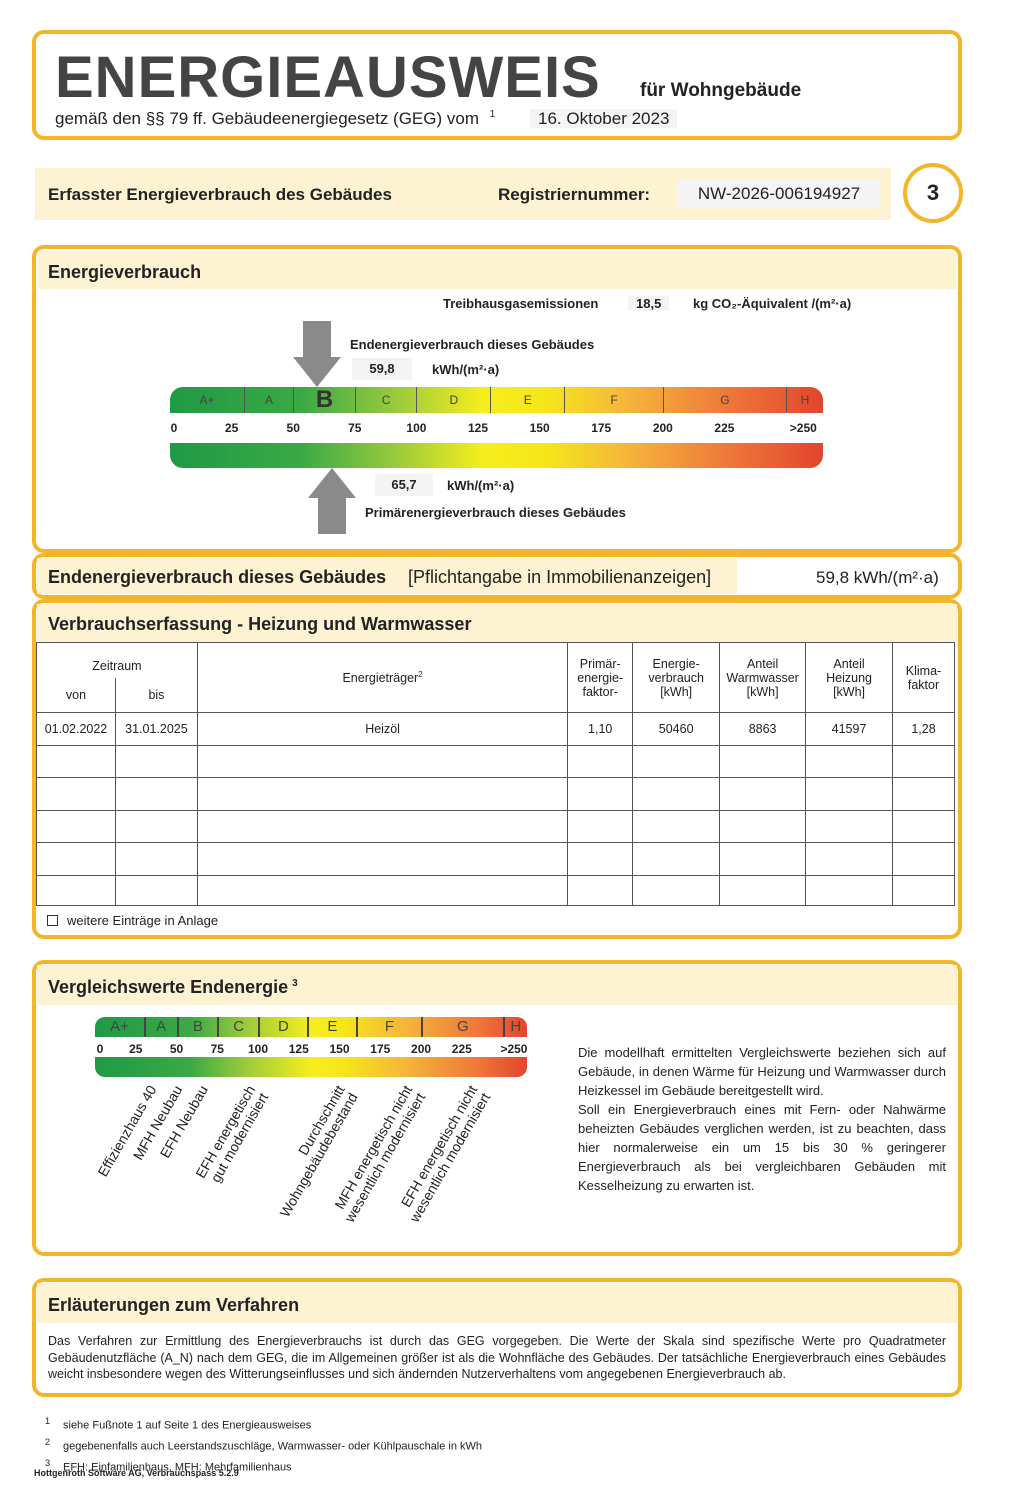  What do you see at coordinates (311, 1067) in the screenshot?
I see `comparison-bottom-scale` at bounding box center [311, 1067].